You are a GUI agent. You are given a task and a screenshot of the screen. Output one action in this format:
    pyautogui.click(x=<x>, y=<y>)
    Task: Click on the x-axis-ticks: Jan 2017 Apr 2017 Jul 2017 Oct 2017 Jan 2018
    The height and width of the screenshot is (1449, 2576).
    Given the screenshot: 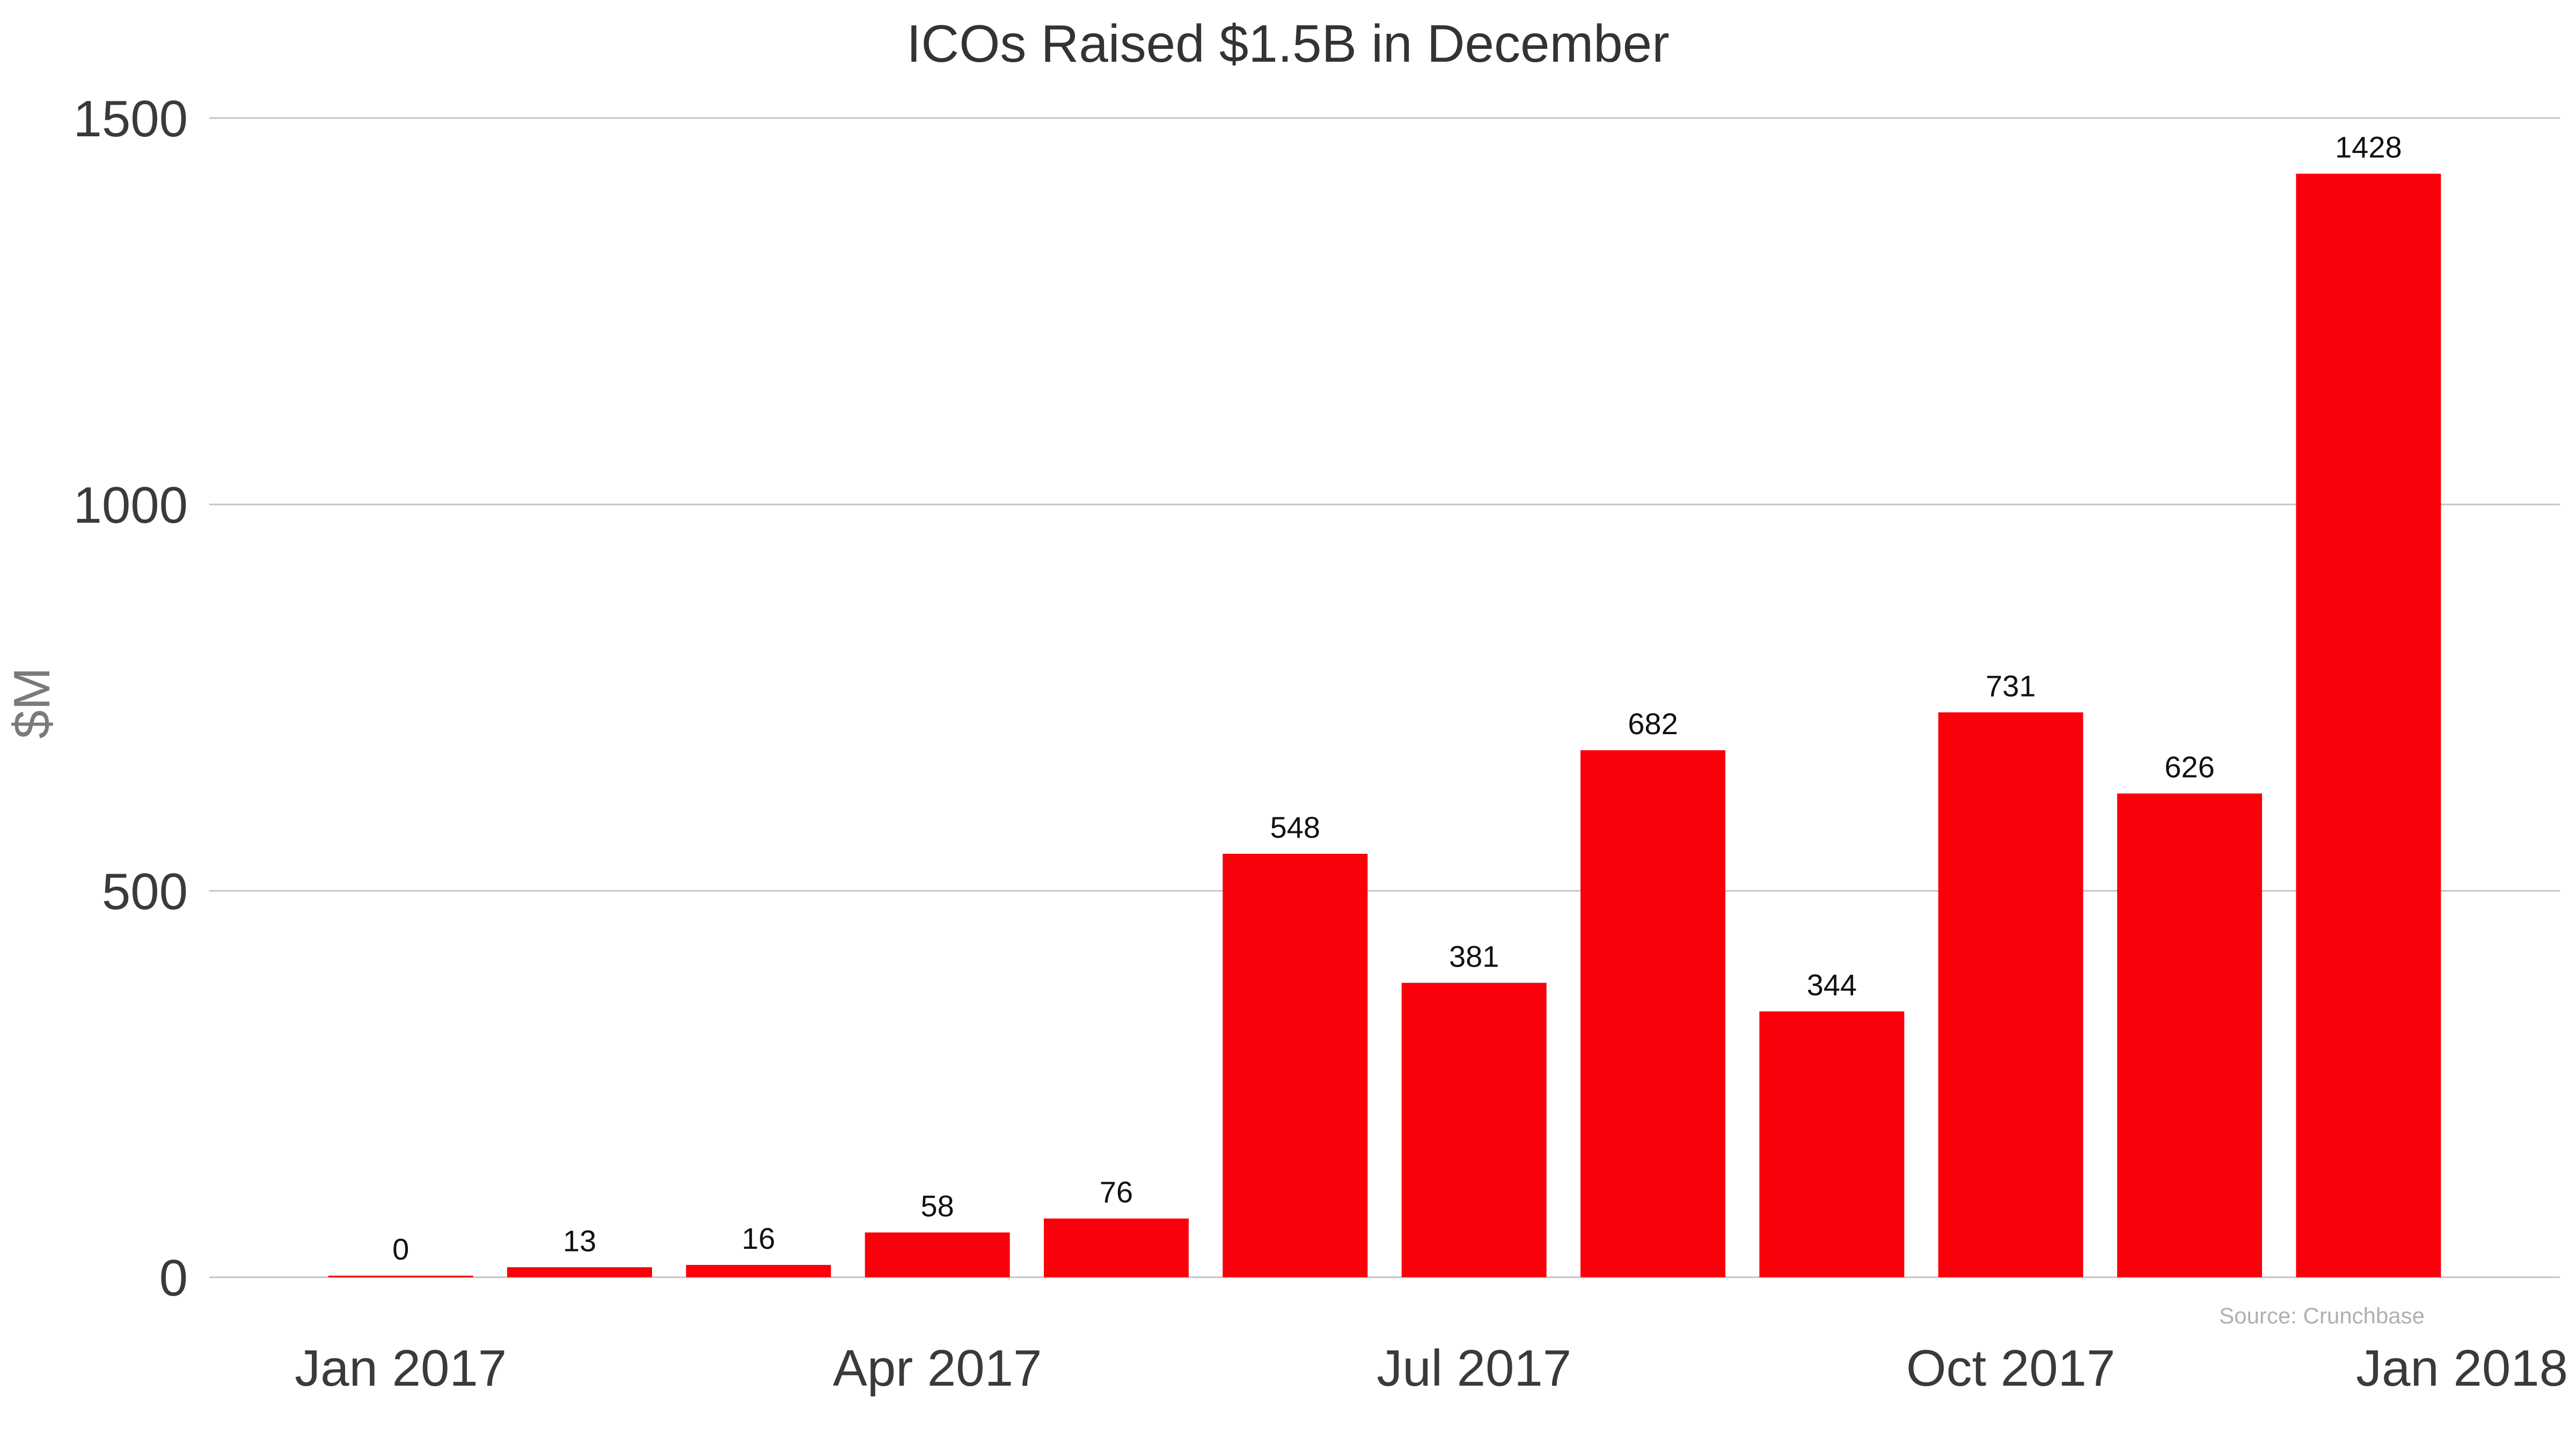 What is the action you would take?
    pyautogui.click(x=1431, y=1368)
    